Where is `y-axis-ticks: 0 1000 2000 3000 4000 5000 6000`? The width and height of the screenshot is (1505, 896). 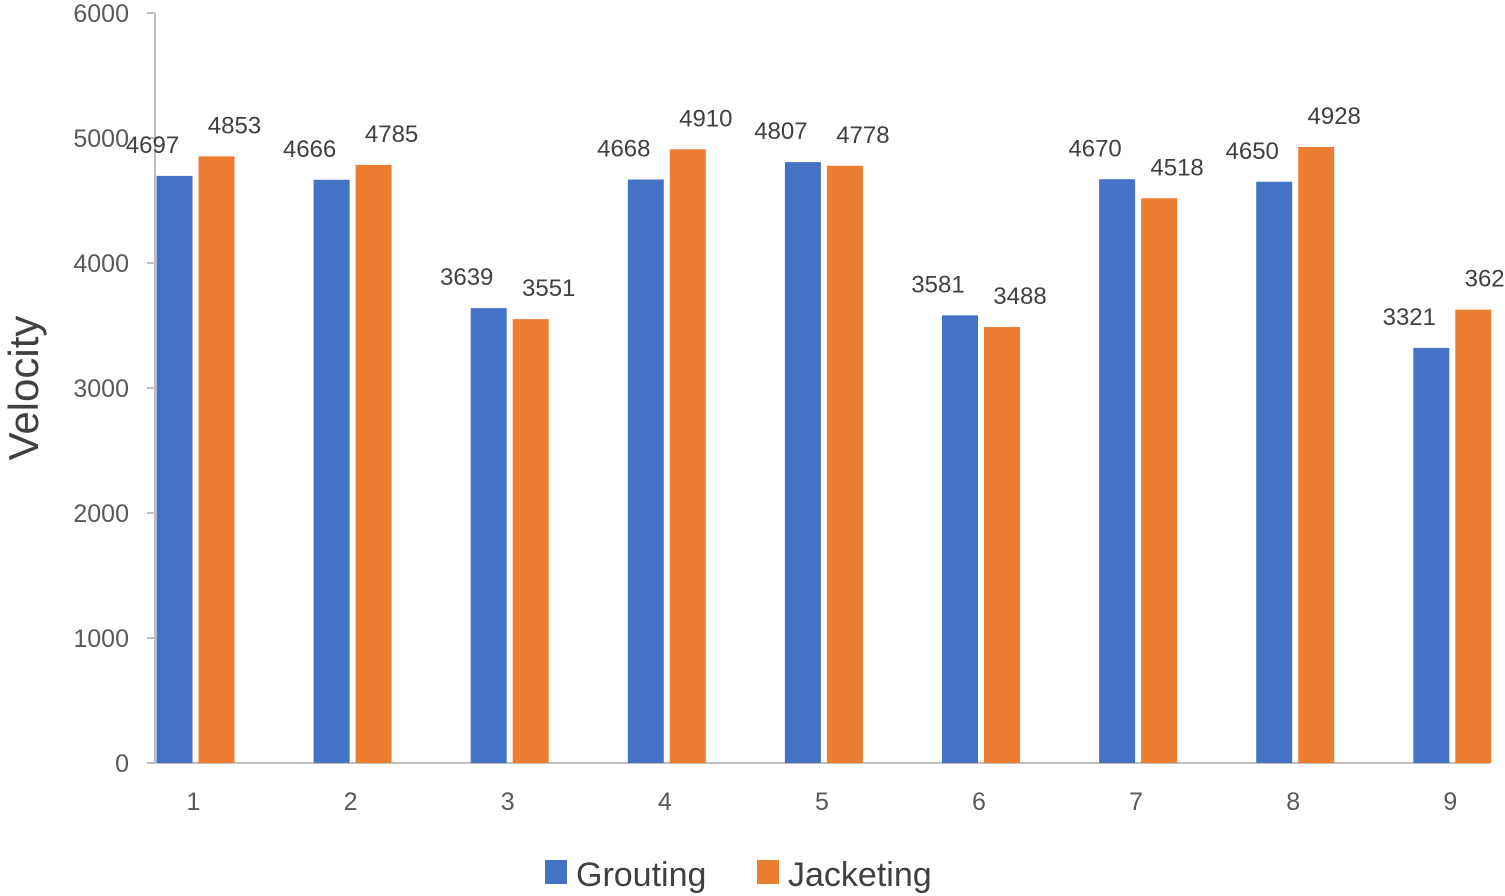 y-axis-ticks: 0 1000 2000 3000 4000 5000 6000 is located at coordinates (114, 389).